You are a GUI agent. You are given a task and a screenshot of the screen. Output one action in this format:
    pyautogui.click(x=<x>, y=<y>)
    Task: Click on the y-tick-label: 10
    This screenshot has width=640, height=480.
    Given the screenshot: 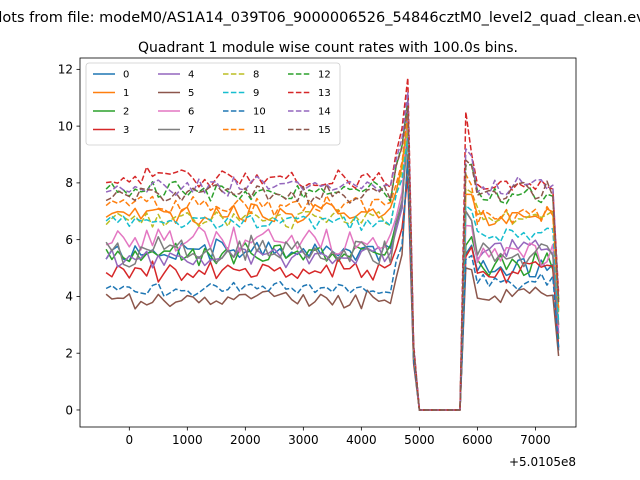 What is the action you would take?
    pyautogui.click(x=65, y=126)
    